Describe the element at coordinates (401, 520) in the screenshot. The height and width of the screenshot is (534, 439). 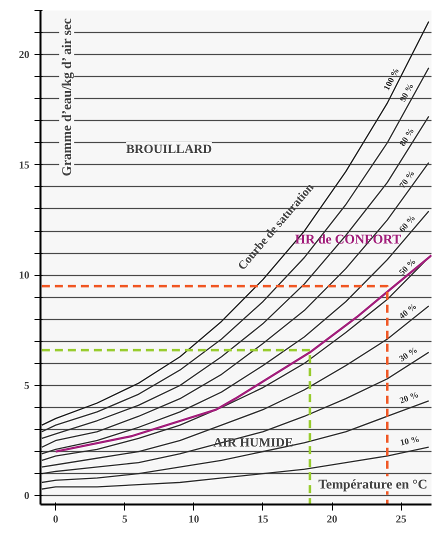
I see `x-tick-label: 25` at that location.